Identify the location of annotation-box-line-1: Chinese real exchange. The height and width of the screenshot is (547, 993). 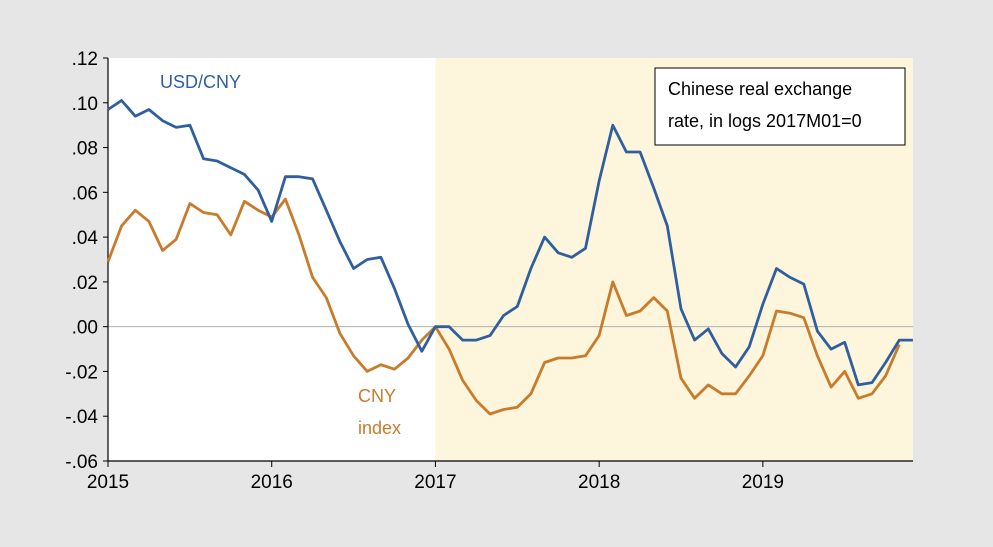
(760, 89).